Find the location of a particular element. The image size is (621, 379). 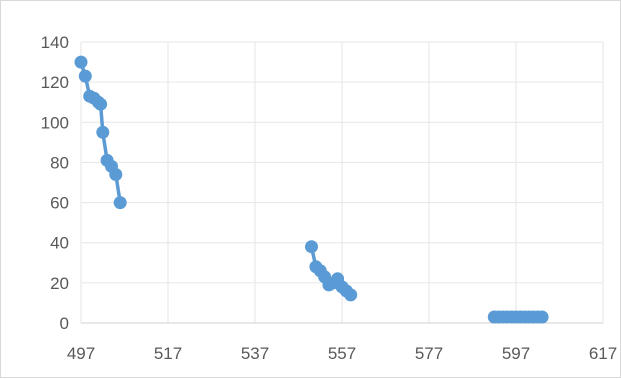

x-tick-label: 497 is located at coordinates (81, 353).